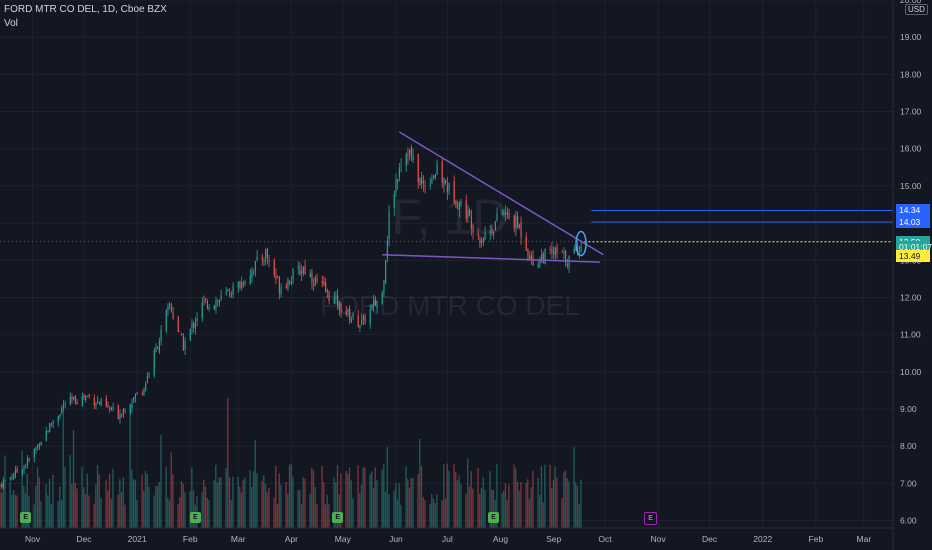 The height and width of the screenshot is (550, 932). What do you see at coordinates (500, 539) in the screenshot?
I see `time-tick-label: Aug` at bounding box center [500, 539].